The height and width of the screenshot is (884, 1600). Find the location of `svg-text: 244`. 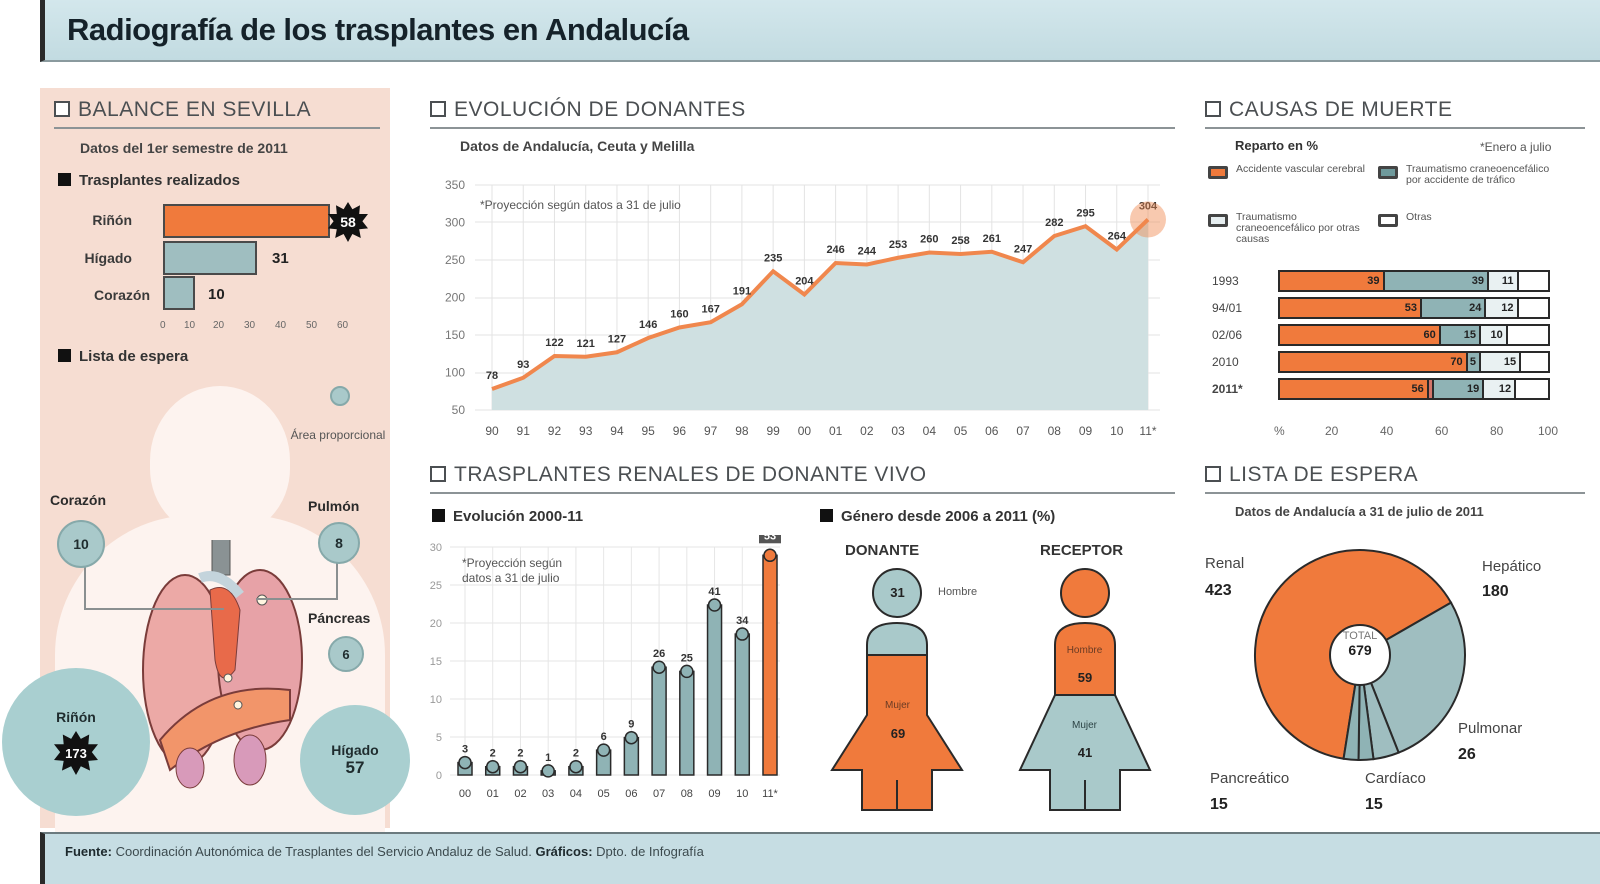

svg-text: 244 is located at coordinates (867, 252).